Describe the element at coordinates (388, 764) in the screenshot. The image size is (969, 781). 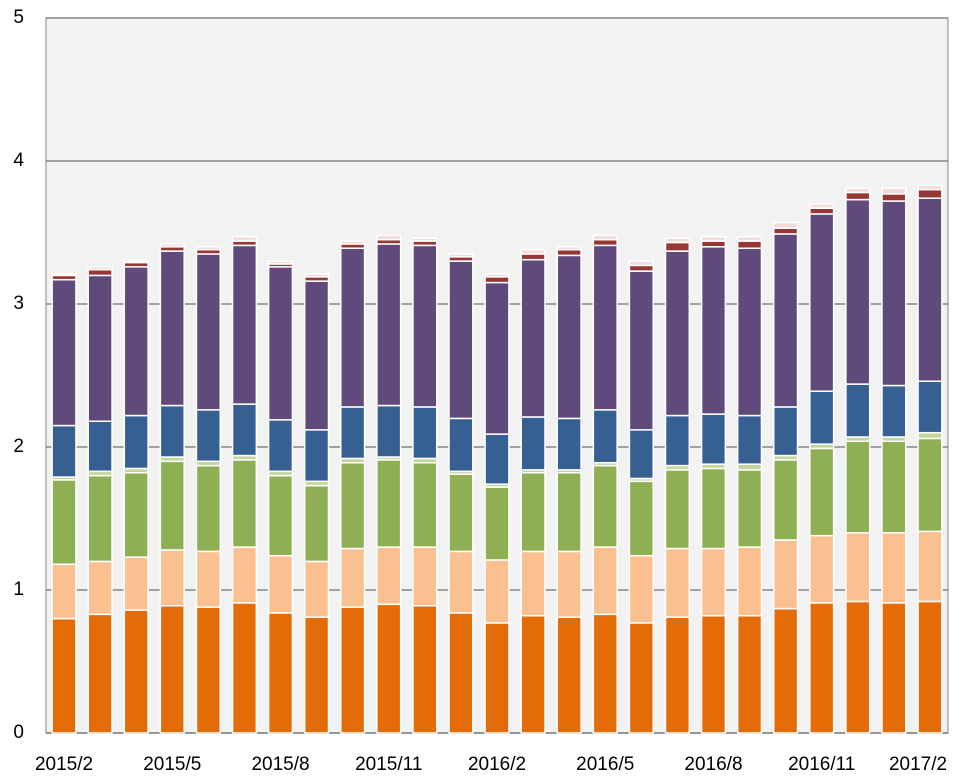
I see `x-tick-label: 2015/11` at that location.